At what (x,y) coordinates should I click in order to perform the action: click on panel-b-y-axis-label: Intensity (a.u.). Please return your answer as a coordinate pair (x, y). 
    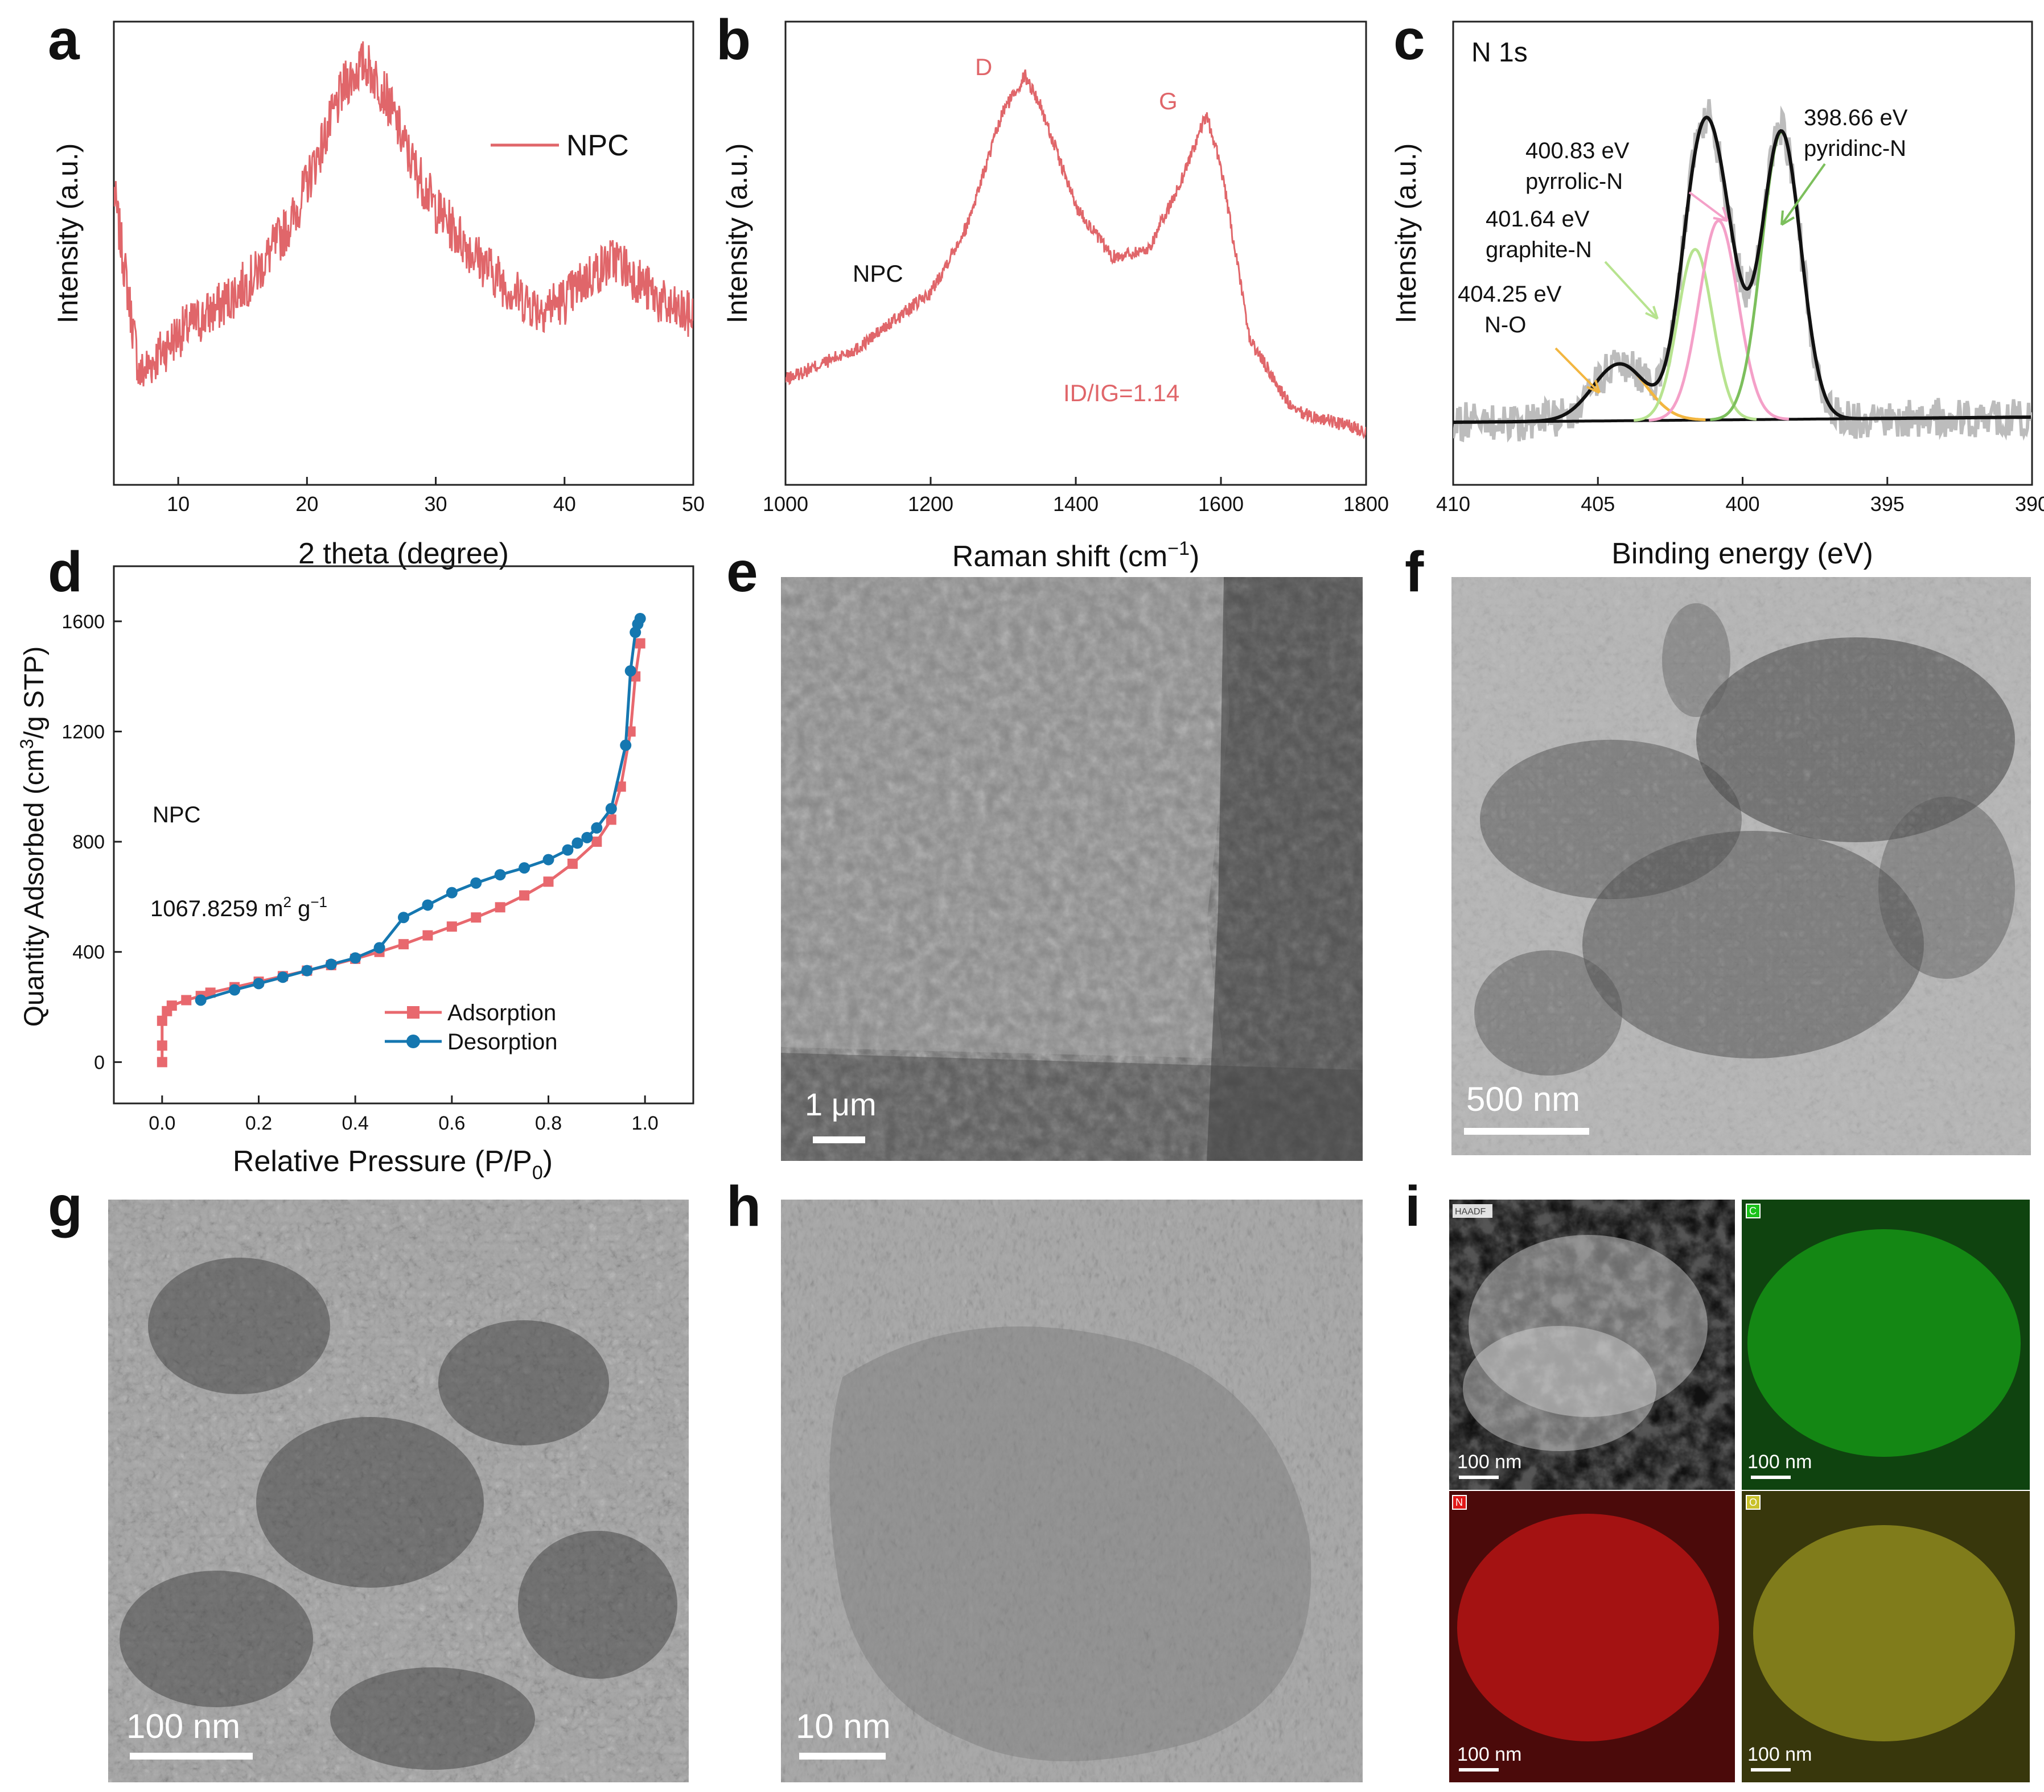
    Looking at the image, I should click on (737, 233).